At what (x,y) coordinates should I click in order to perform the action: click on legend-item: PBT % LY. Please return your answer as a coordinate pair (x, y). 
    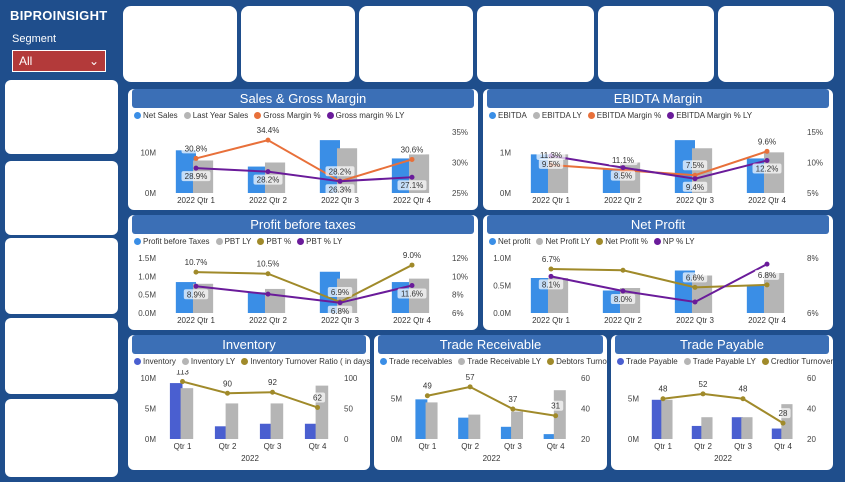
    Looking at the image, I should click on (319, 241).